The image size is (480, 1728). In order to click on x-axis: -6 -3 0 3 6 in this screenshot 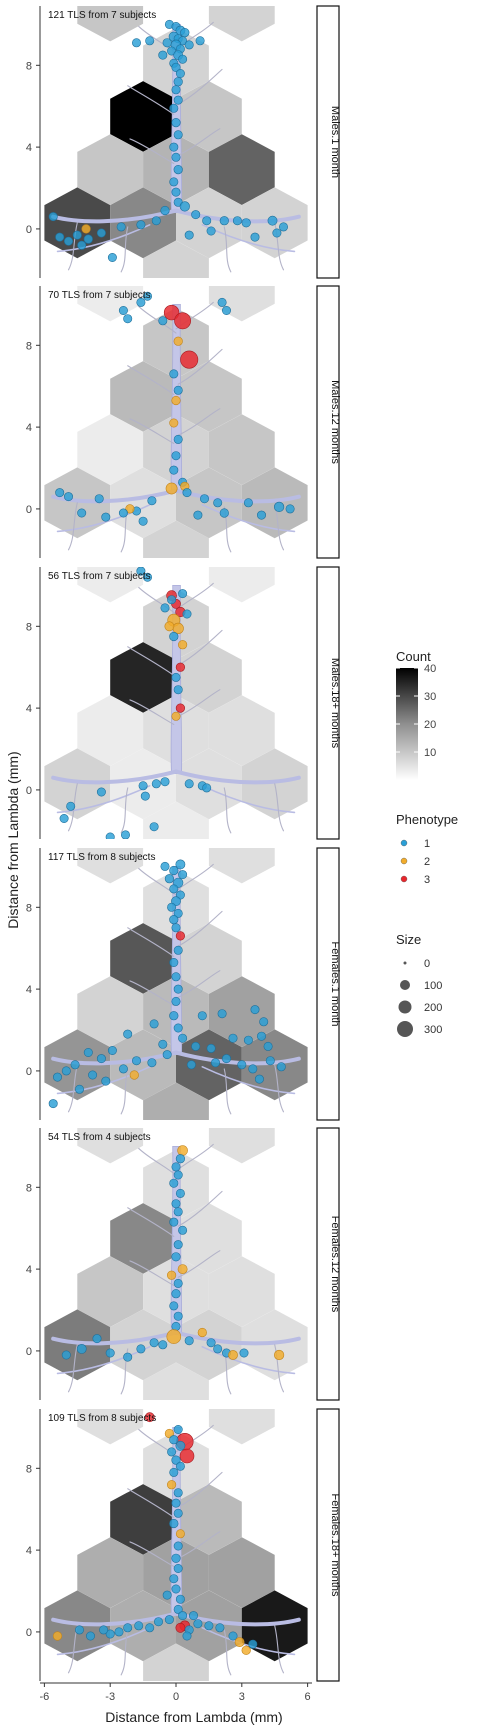, I will do `click(175, 1692)`.